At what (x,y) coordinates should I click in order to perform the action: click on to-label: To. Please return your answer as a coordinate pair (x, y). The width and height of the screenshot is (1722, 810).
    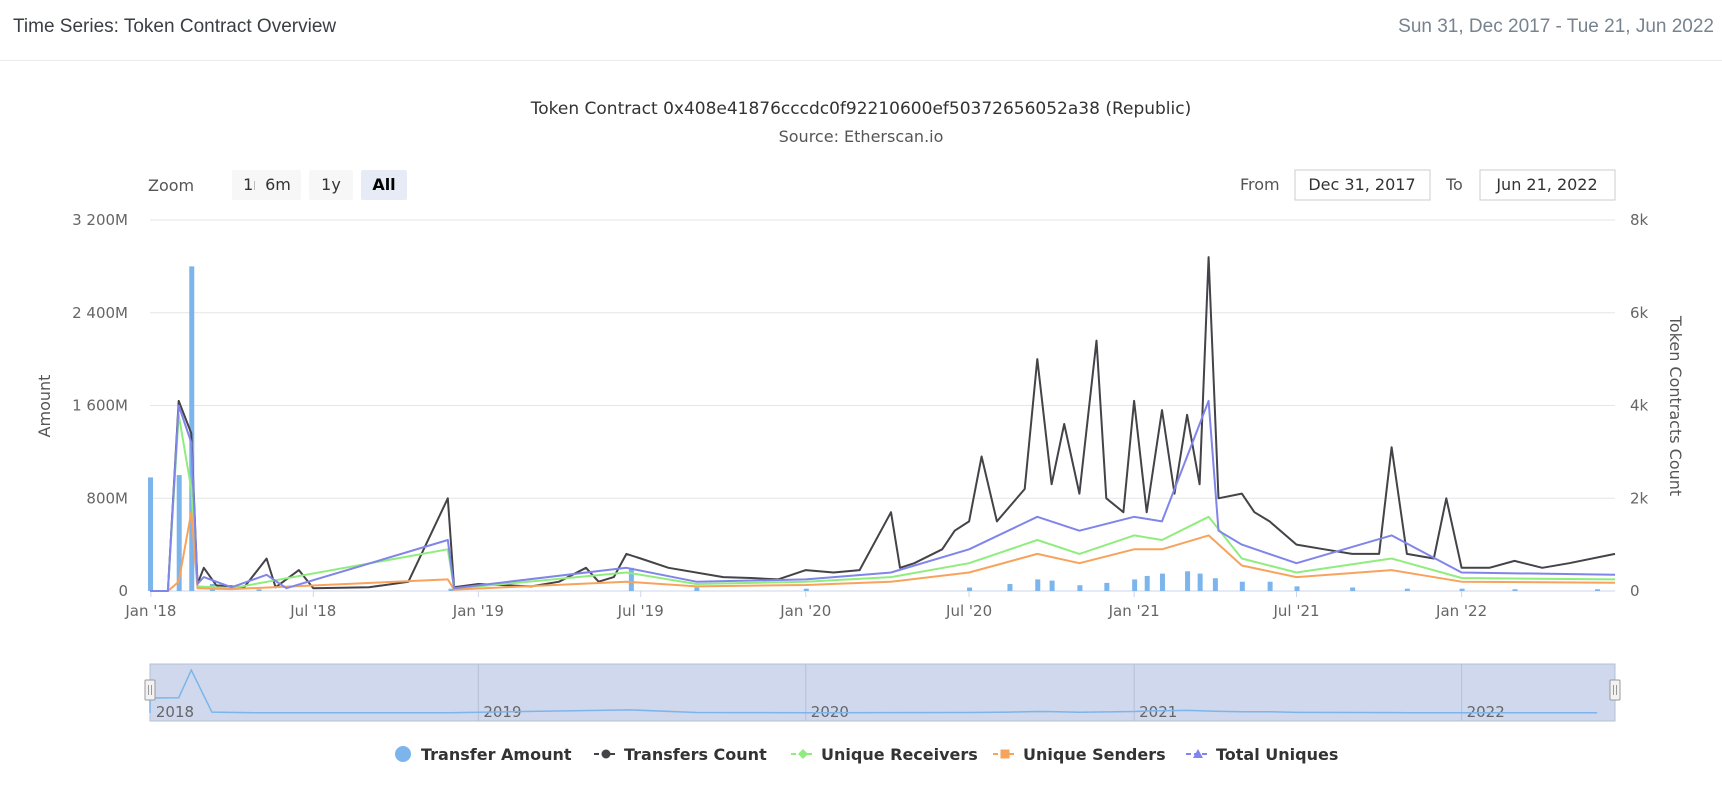
    Looking at the image, I should click on (1454, 184).